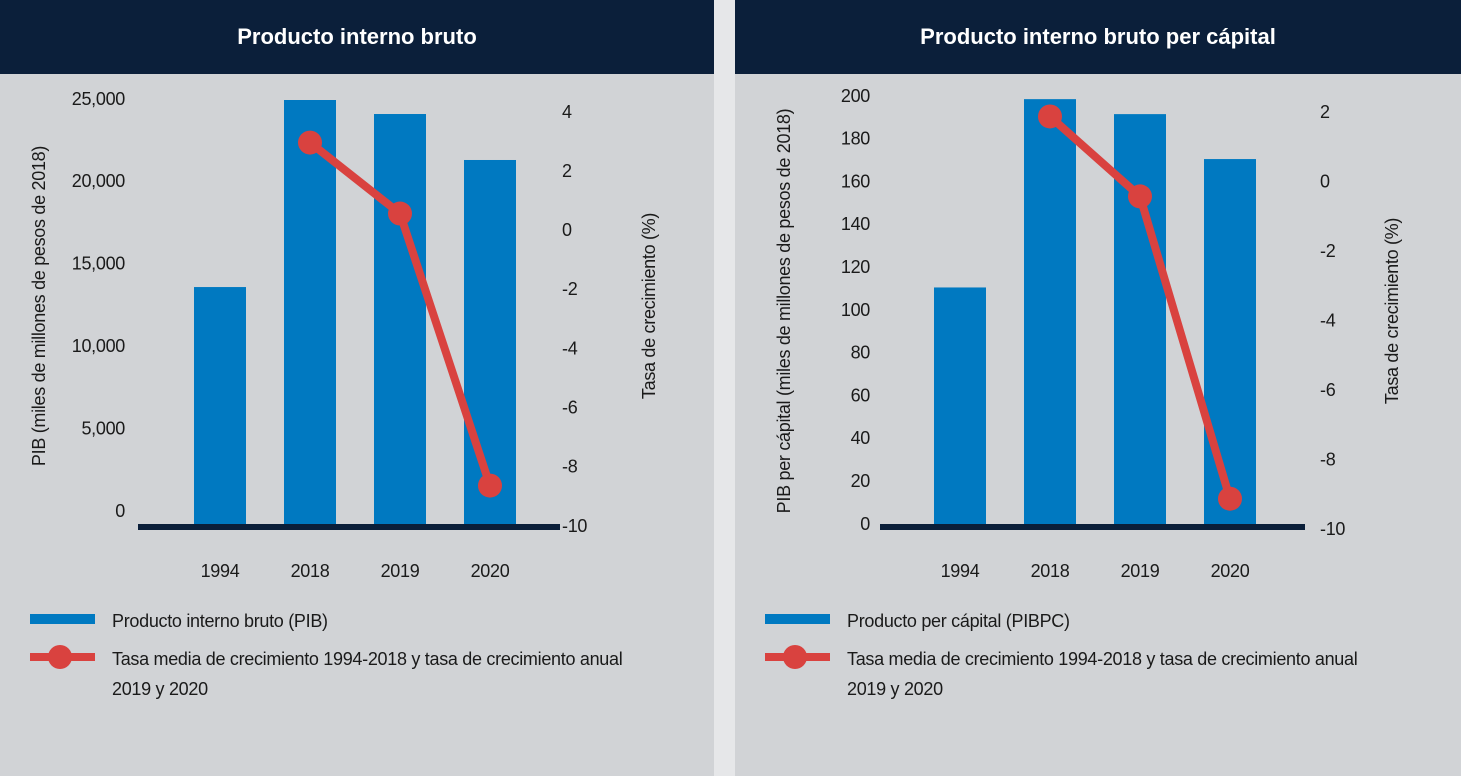 The height and width of the screenshot is (776, 1461). Describe the element at coordinates (861, 438) in the screenshot. I see `y-tick-label: 40` at that location.